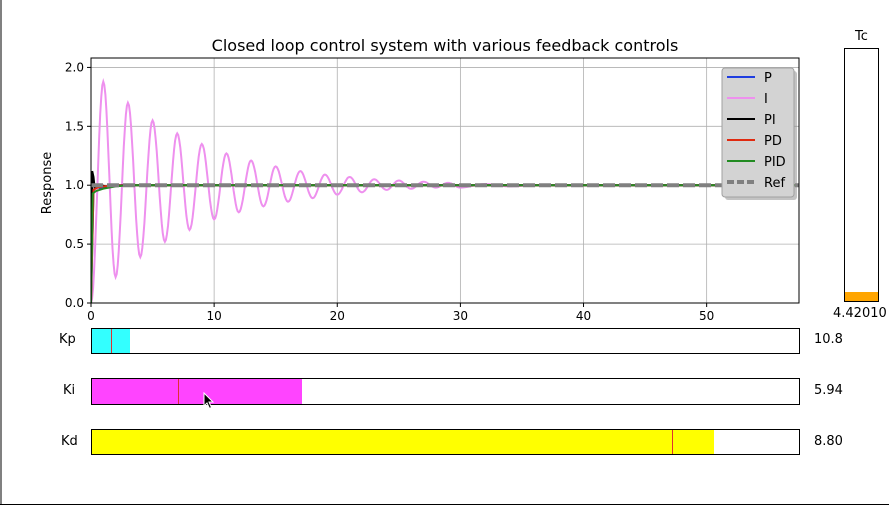 Image resolution: width=889 pixels, height=505 pixels. I want to click on ki-slider, so click(445, 391).